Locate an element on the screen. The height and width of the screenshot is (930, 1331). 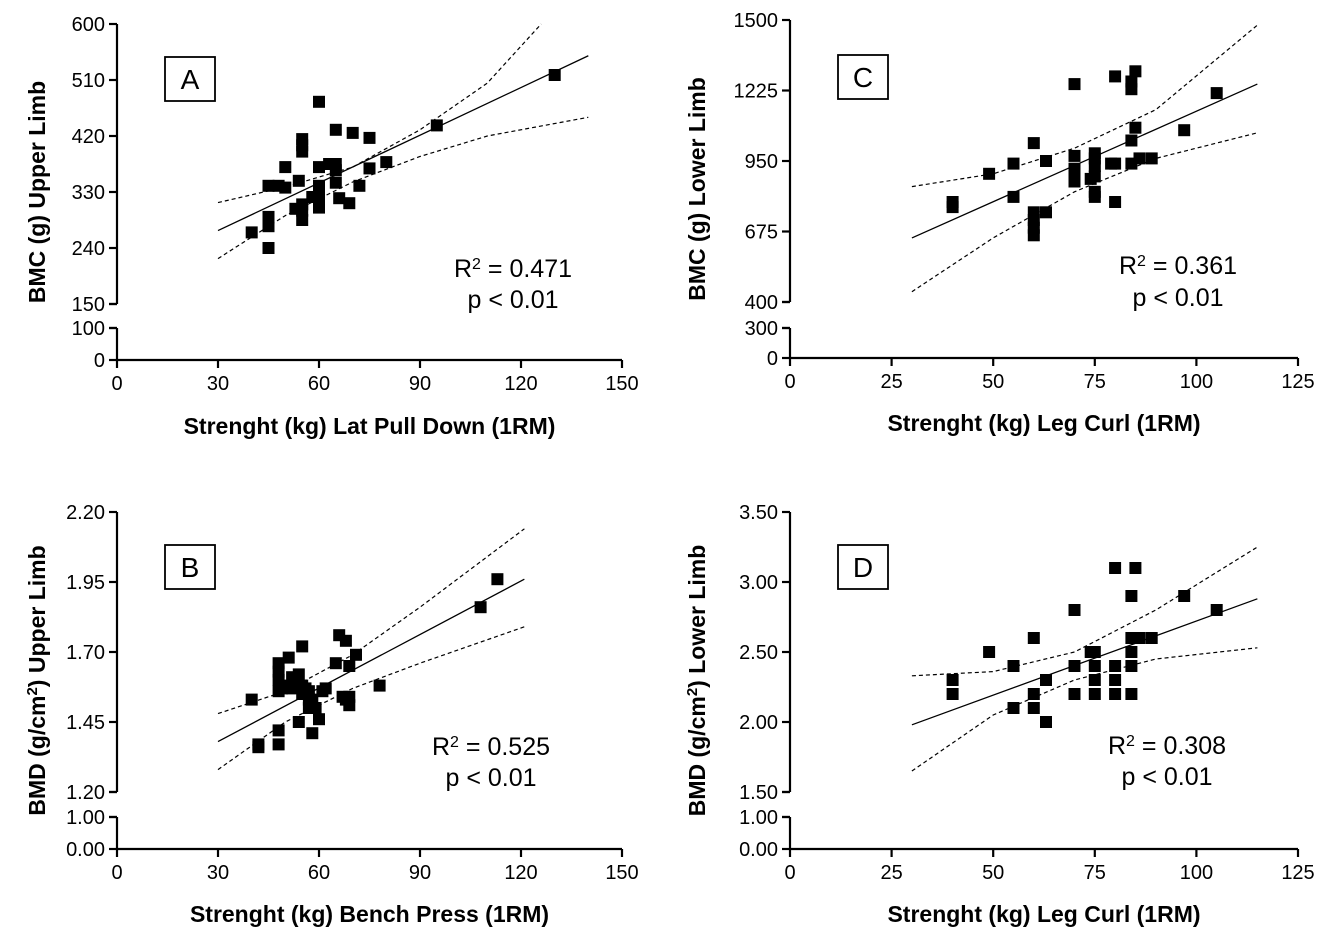
y-tick-label: 330 is located at coordinates (88, 193).